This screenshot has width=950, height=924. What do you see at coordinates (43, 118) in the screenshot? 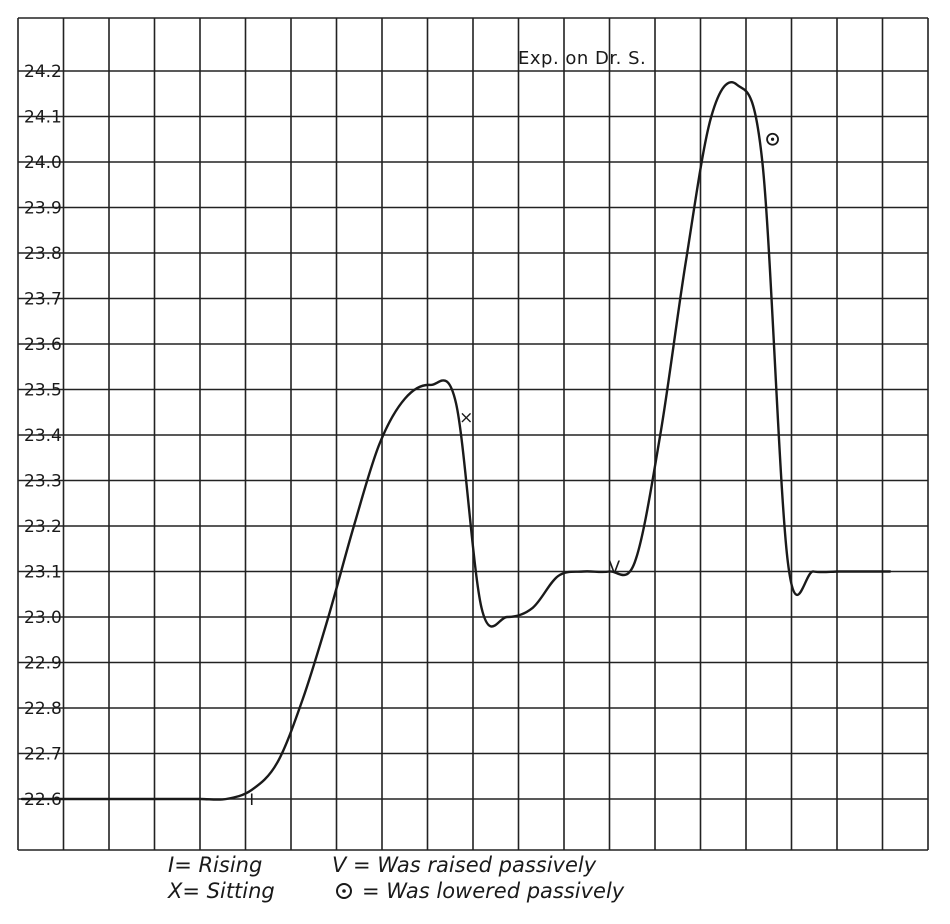
I see `y-tick-label: 24.1` at bounding box center [43, 118].